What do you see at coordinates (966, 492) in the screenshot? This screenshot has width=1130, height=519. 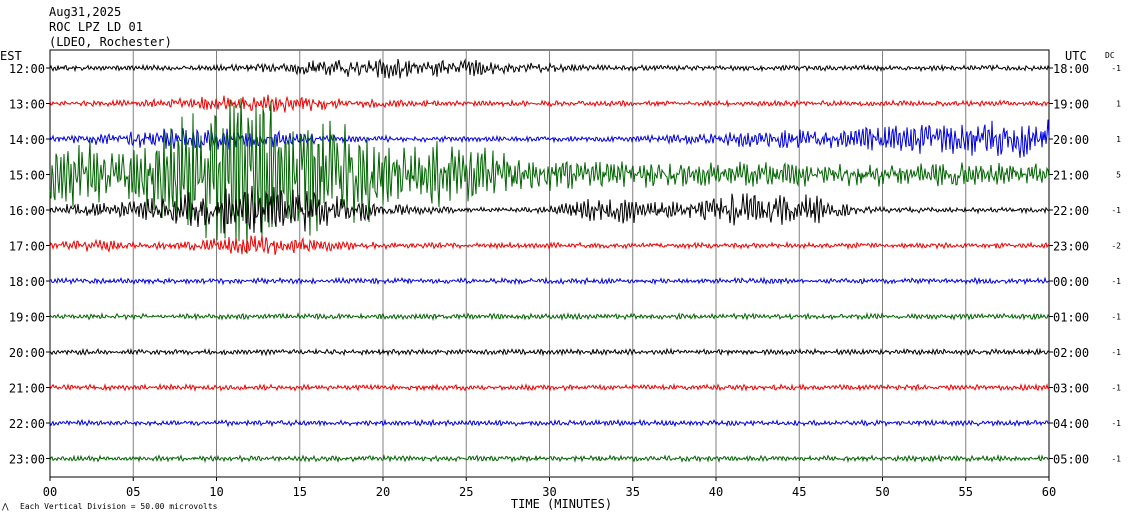 I see `x-tick-label: 55` at bounding box center [966, 492].